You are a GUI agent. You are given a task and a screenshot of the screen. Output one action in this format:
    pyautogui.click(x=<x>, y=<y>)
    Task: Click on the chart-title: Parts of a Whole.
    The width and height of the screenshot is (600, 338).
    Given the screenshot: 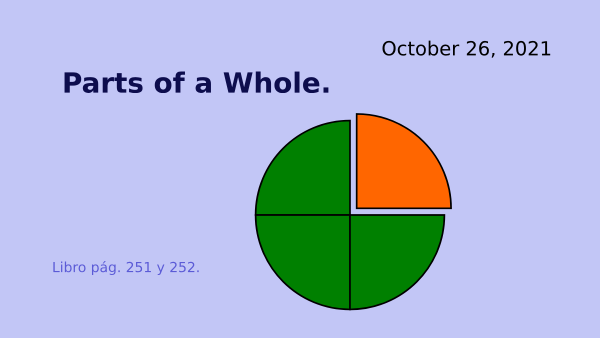 What is the action you would take?
    pyautogui.click(x=196, y=83)
    